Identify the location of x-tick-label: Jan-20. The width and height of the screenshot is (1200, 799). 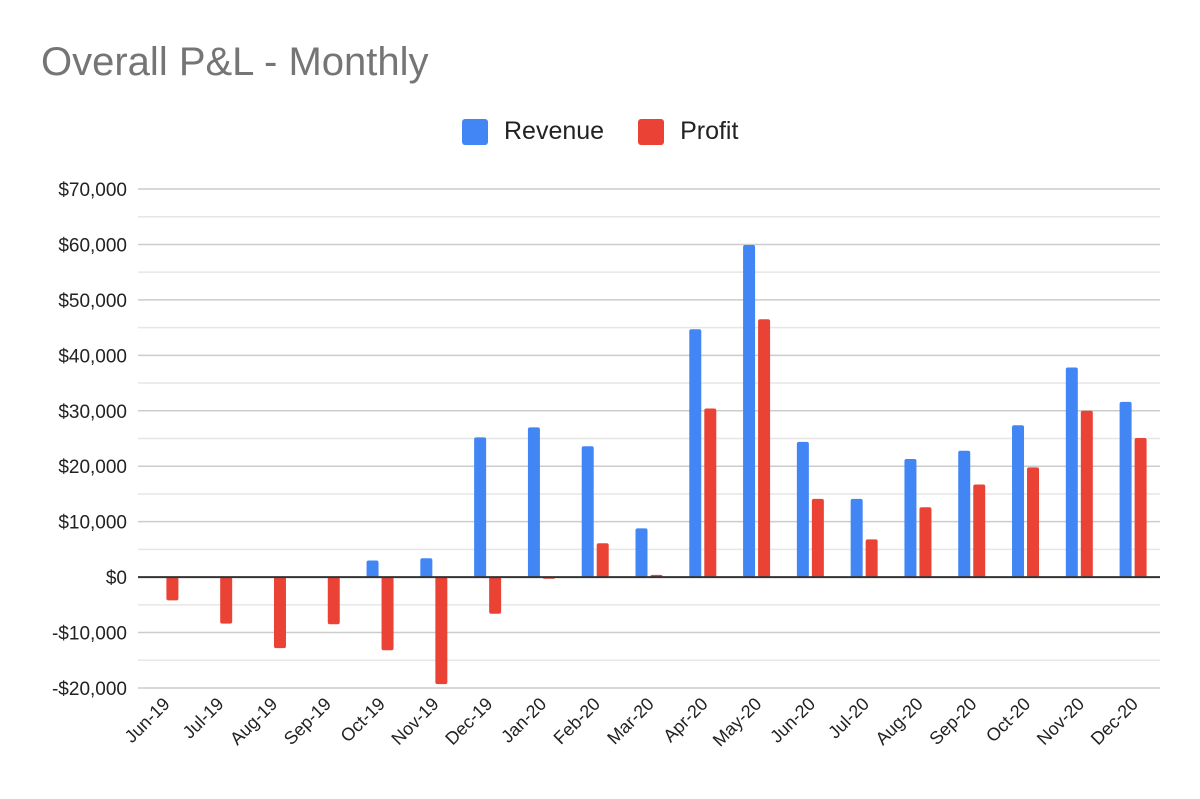
(523, 720).